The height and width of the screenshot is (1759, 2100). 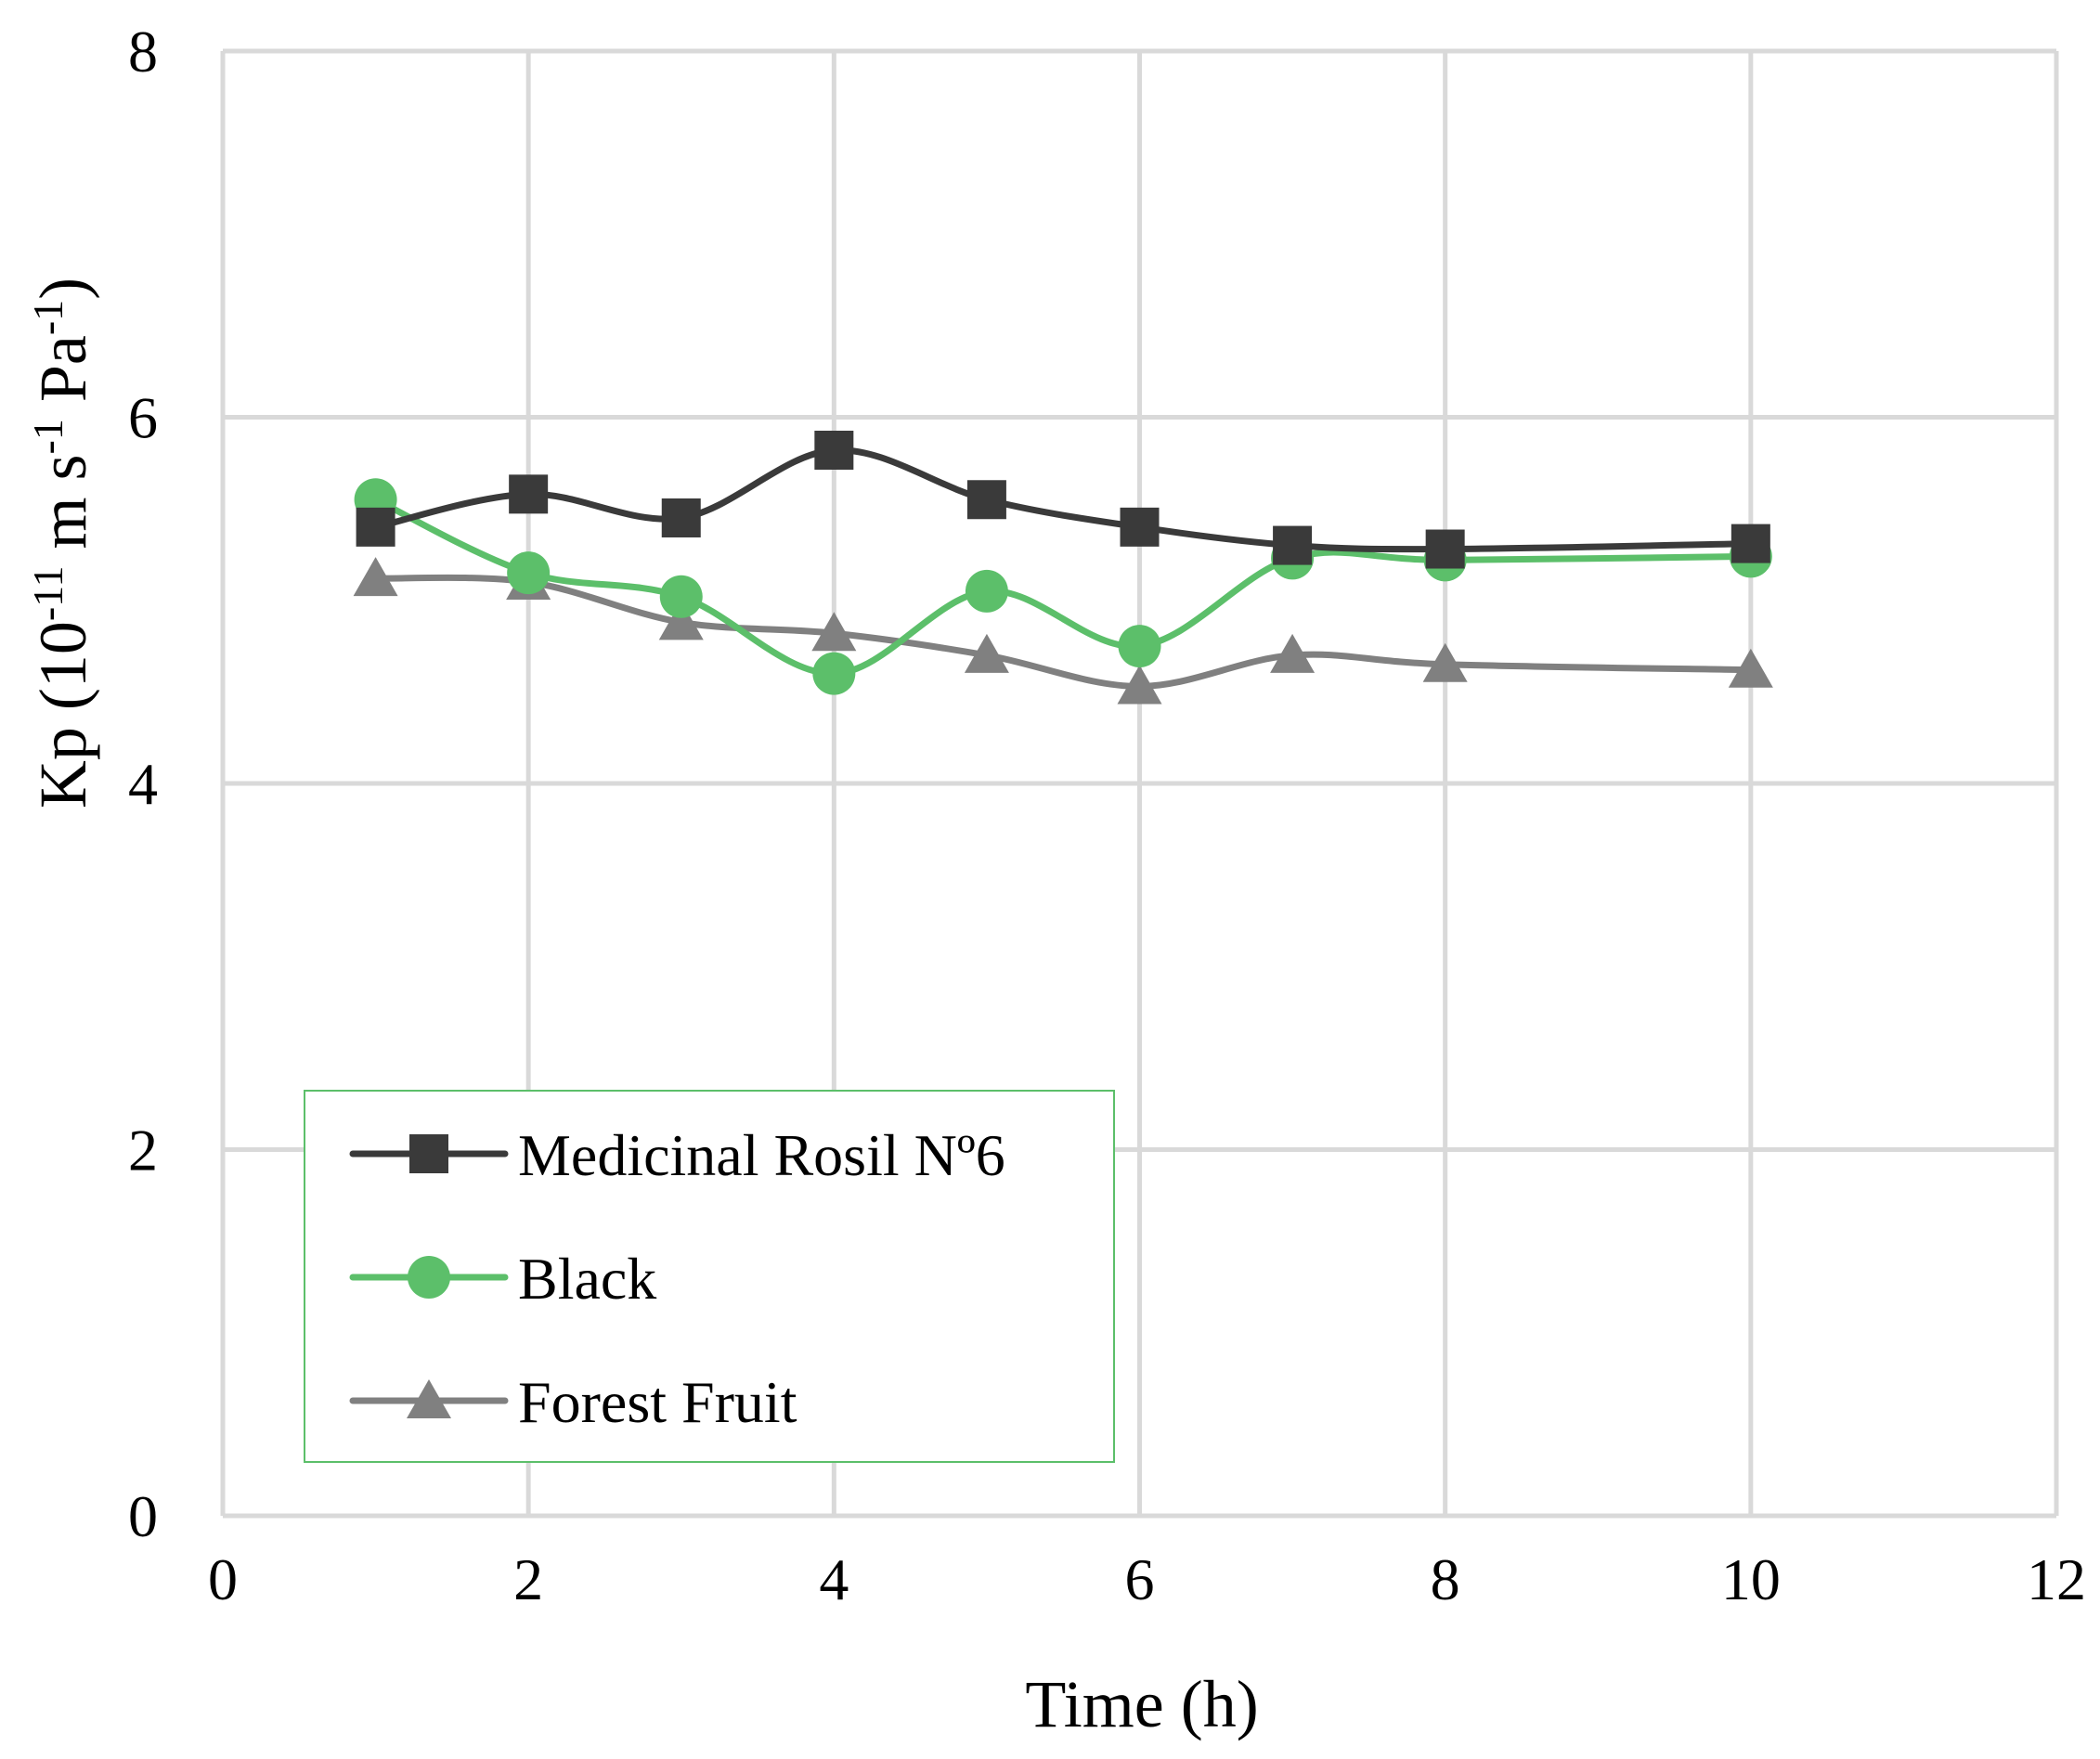 I want to click on legend-label: Forest Fruit, so click(x=658, y=1402).